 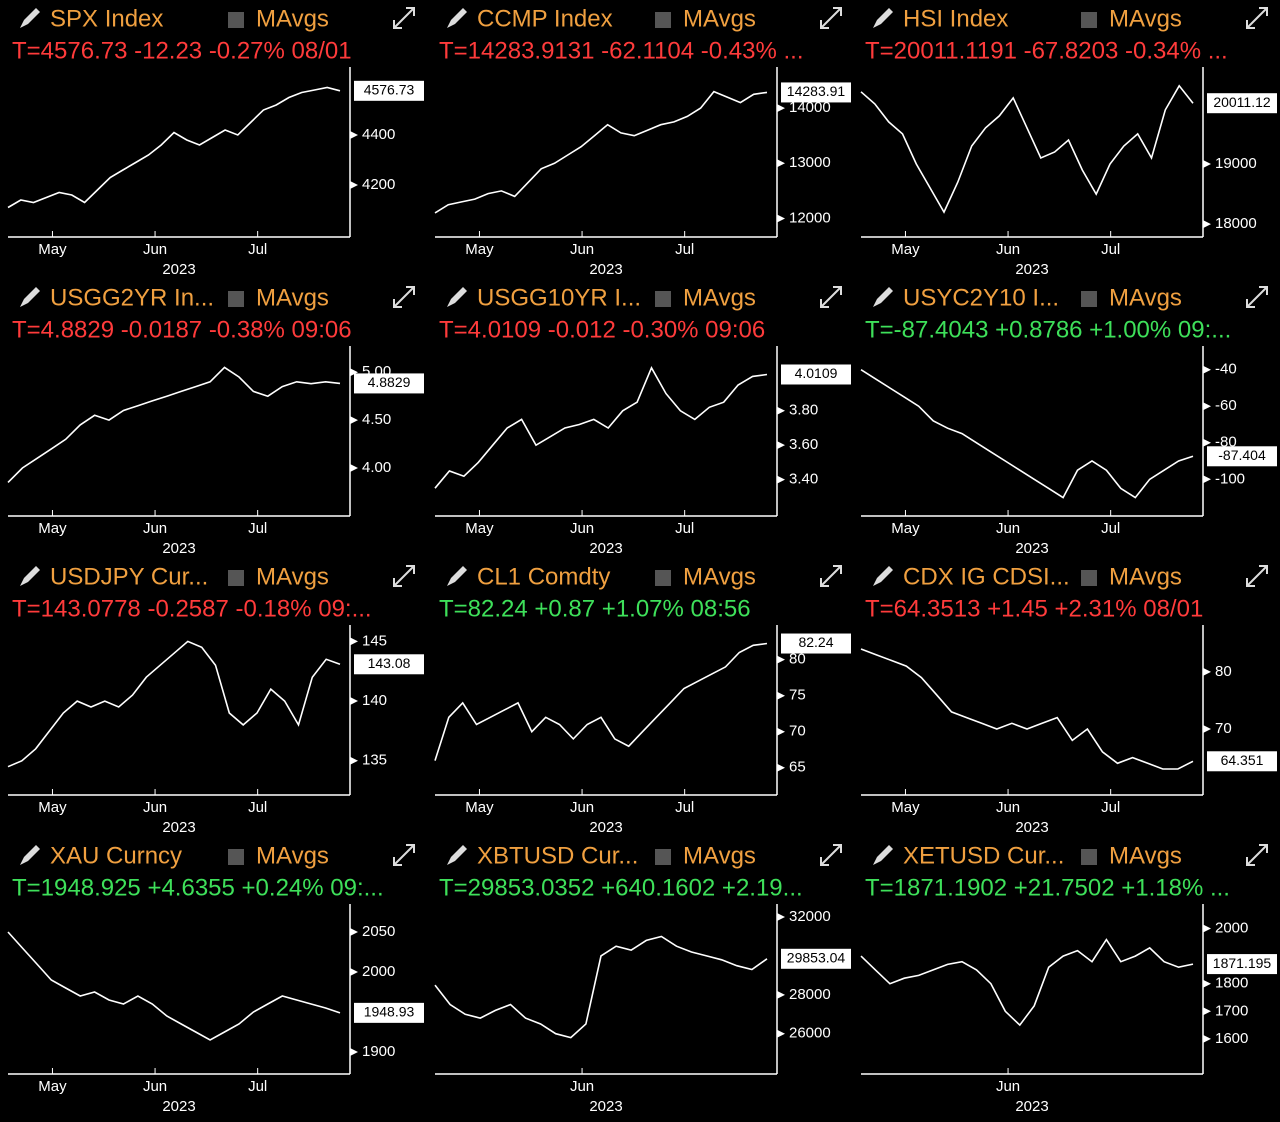 What do you see at coordinates (1110, 249) in the screenshot?
I see `x-tick-label: Jul` at bounding box center [1110, 249].